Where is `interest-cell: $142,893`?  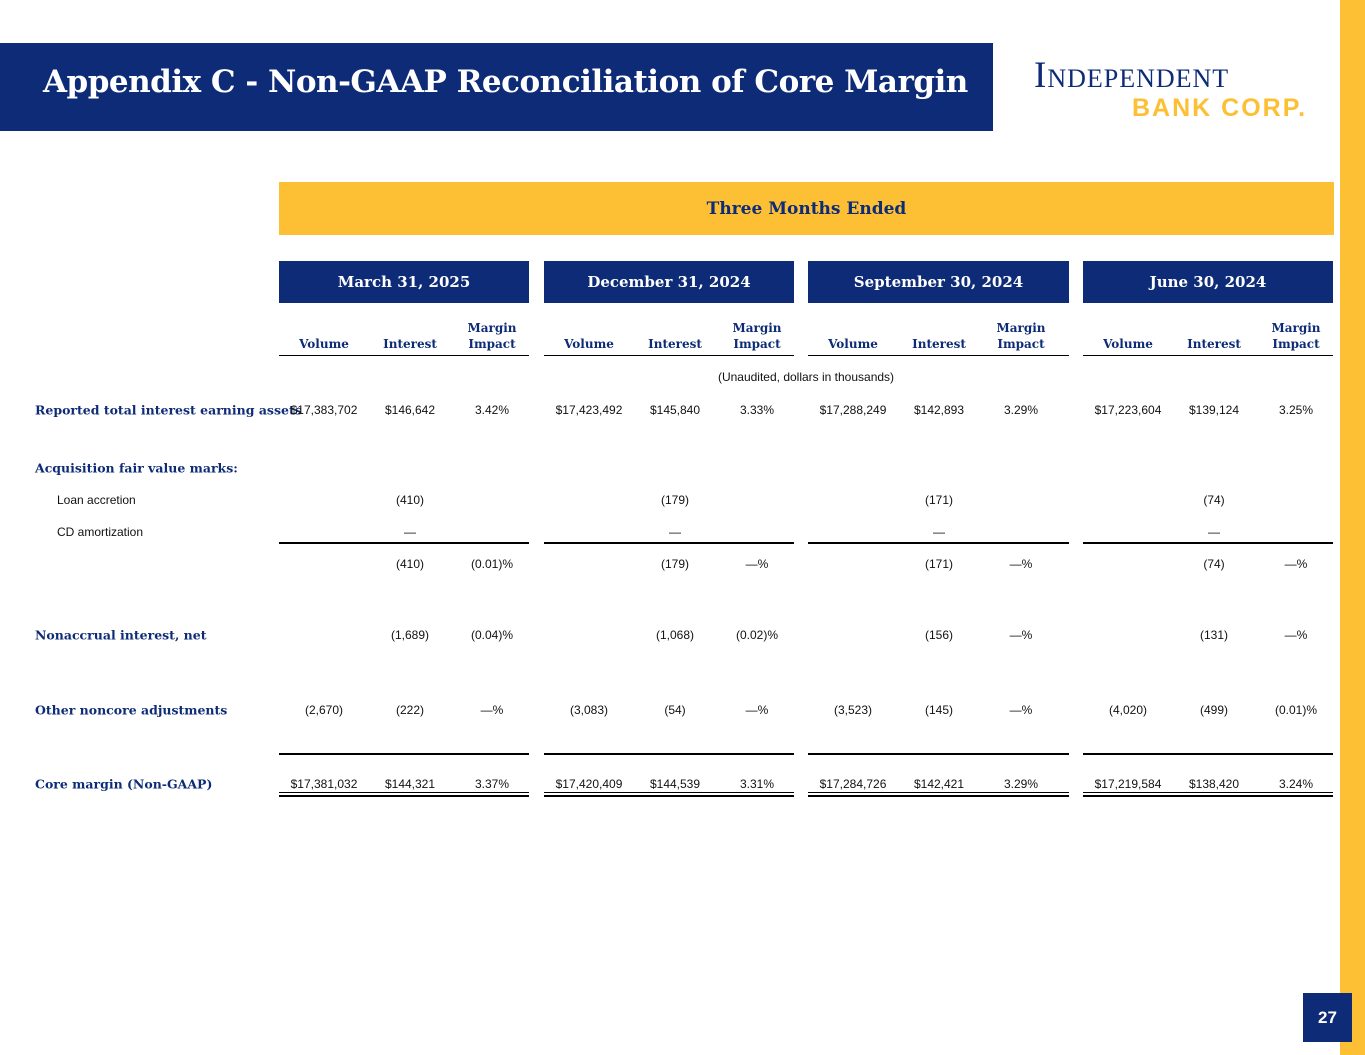
interest-cell: $142,893 is located at coordinates (939, 410).